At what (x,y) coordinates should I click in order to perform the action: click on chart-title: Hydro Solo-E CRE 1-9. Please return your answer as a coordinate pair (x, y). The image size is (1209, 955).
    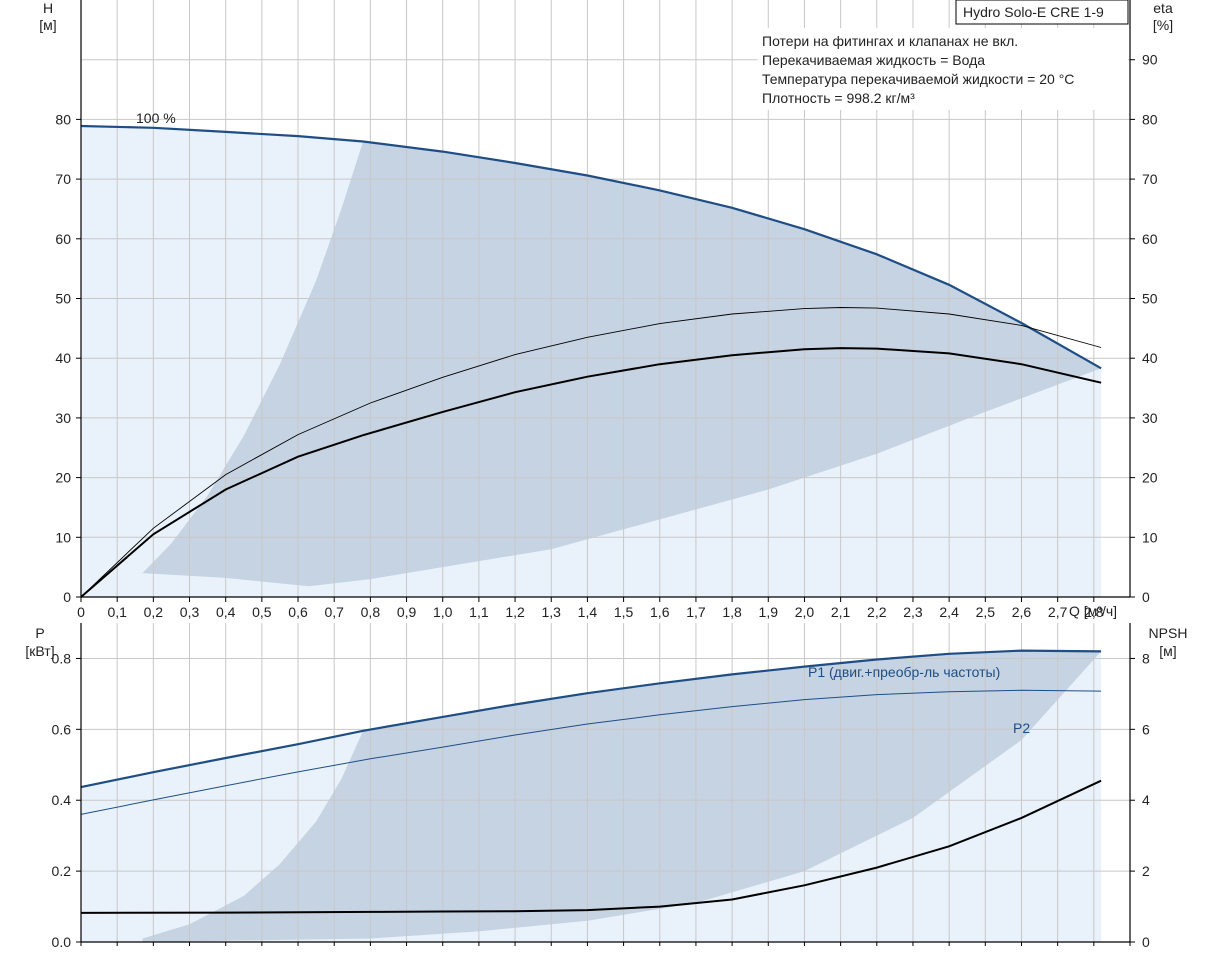
    Looking at the image, I should click on (1033, 12).